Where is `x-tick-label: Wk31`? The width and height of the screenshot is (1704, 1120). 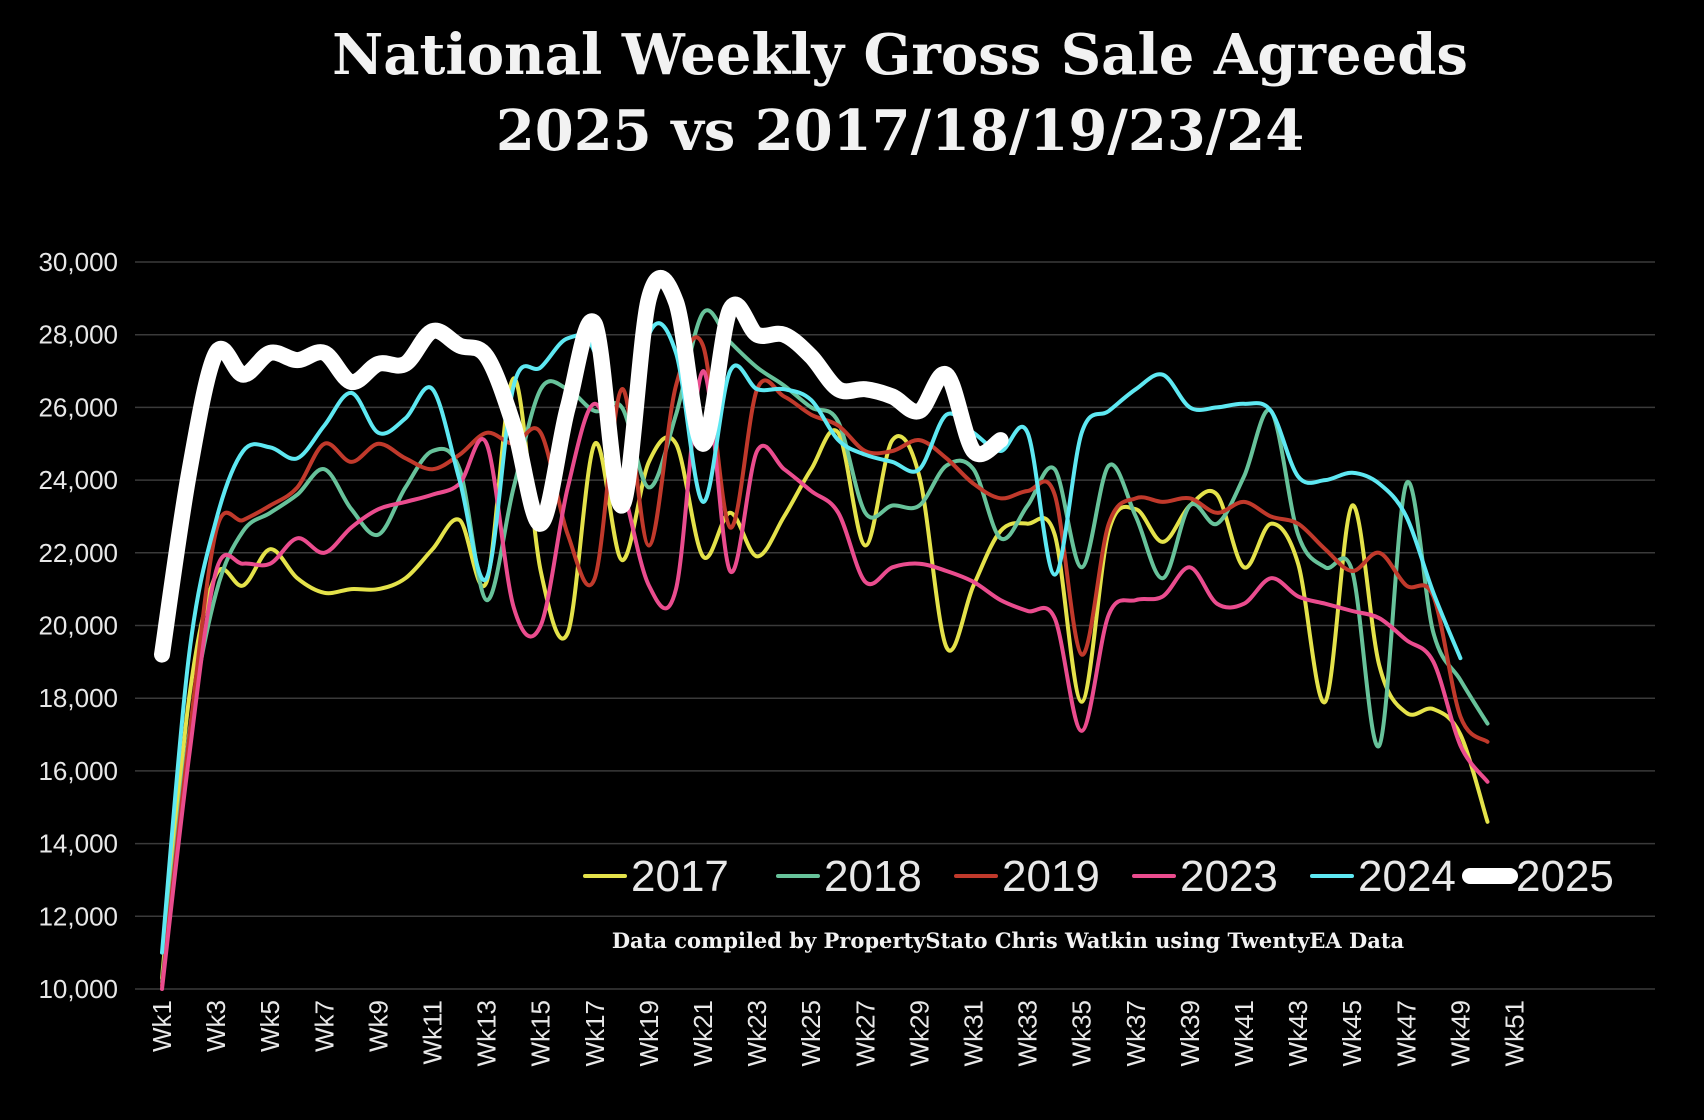 x-tick-label: Wk31 is located at coordinates (974, 1033).